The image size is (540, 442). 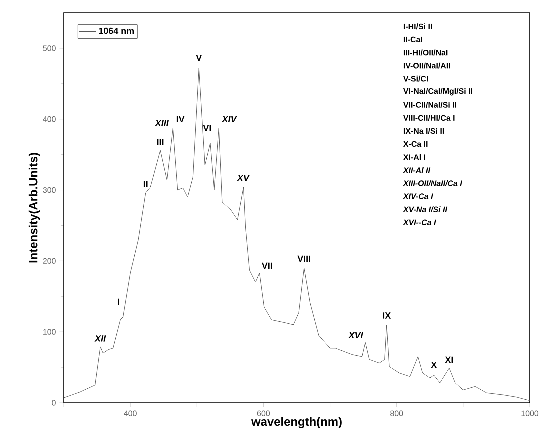 I want to click on x-axis-title: wavelength(nm), so click(x=296, y=422).